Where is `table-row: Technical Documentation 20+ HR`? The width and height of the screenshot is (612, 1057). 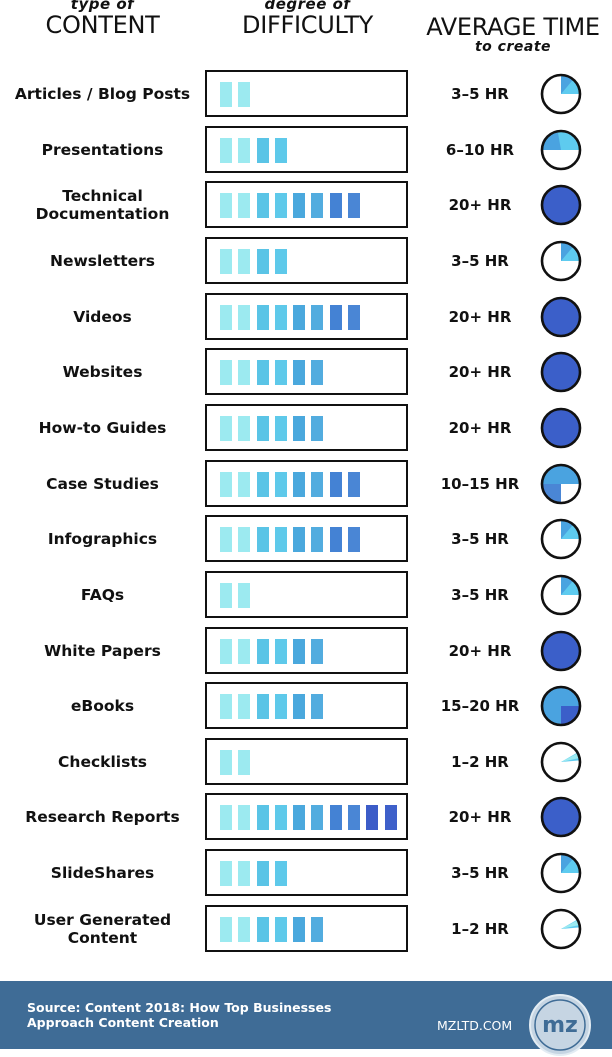 table-row: Technical Documentation 20+ HR is located at coordinates (306, 205).